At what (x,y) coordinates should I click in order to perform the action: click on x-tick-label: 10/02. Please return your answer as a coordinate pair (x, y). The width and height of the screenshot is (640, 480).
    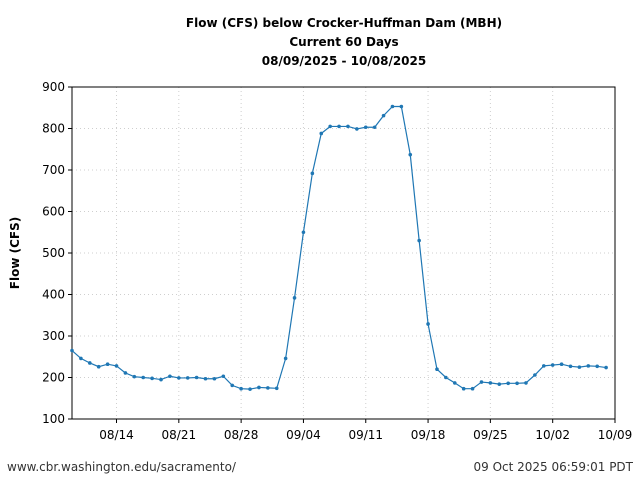
    Looking at the image, I should click on (552, 435).